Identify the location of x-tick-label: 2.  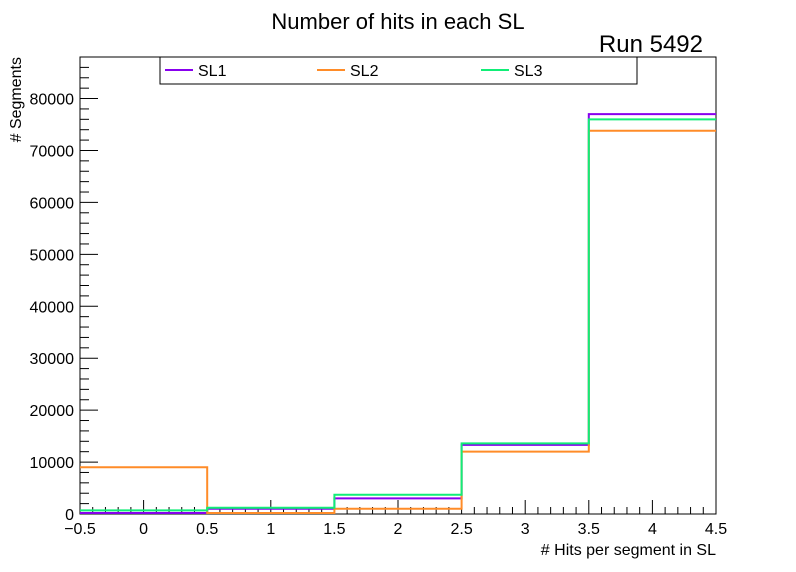
(398, 529).